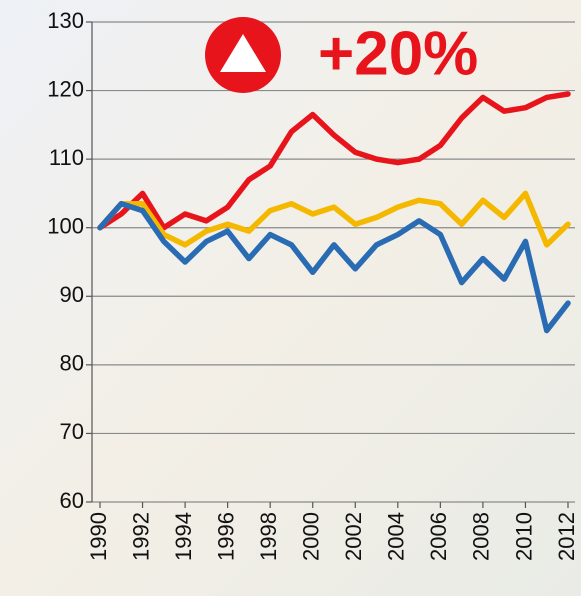 The image size is (581, 596). What do you see at coordinates (72, 294) in the screenshot?
I see `y-tick-label: 90` at bounding box center [72, 294].